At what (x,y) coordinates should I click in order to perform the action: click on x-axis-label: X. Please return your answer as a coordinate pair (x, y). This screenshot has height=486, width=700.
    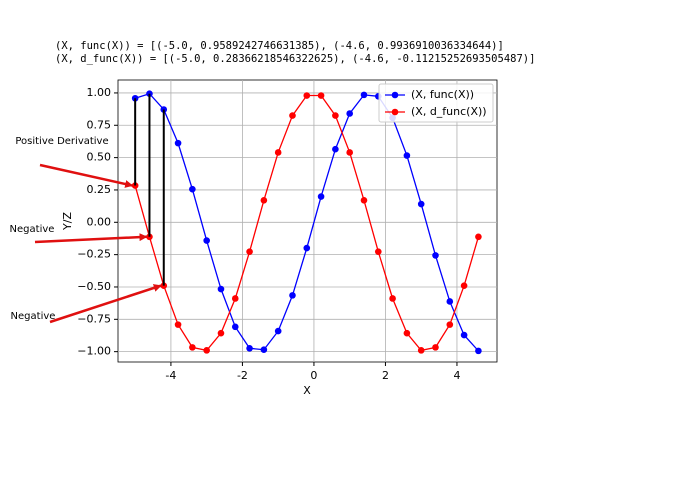
    Looking at the image, I should click on (307, 390).